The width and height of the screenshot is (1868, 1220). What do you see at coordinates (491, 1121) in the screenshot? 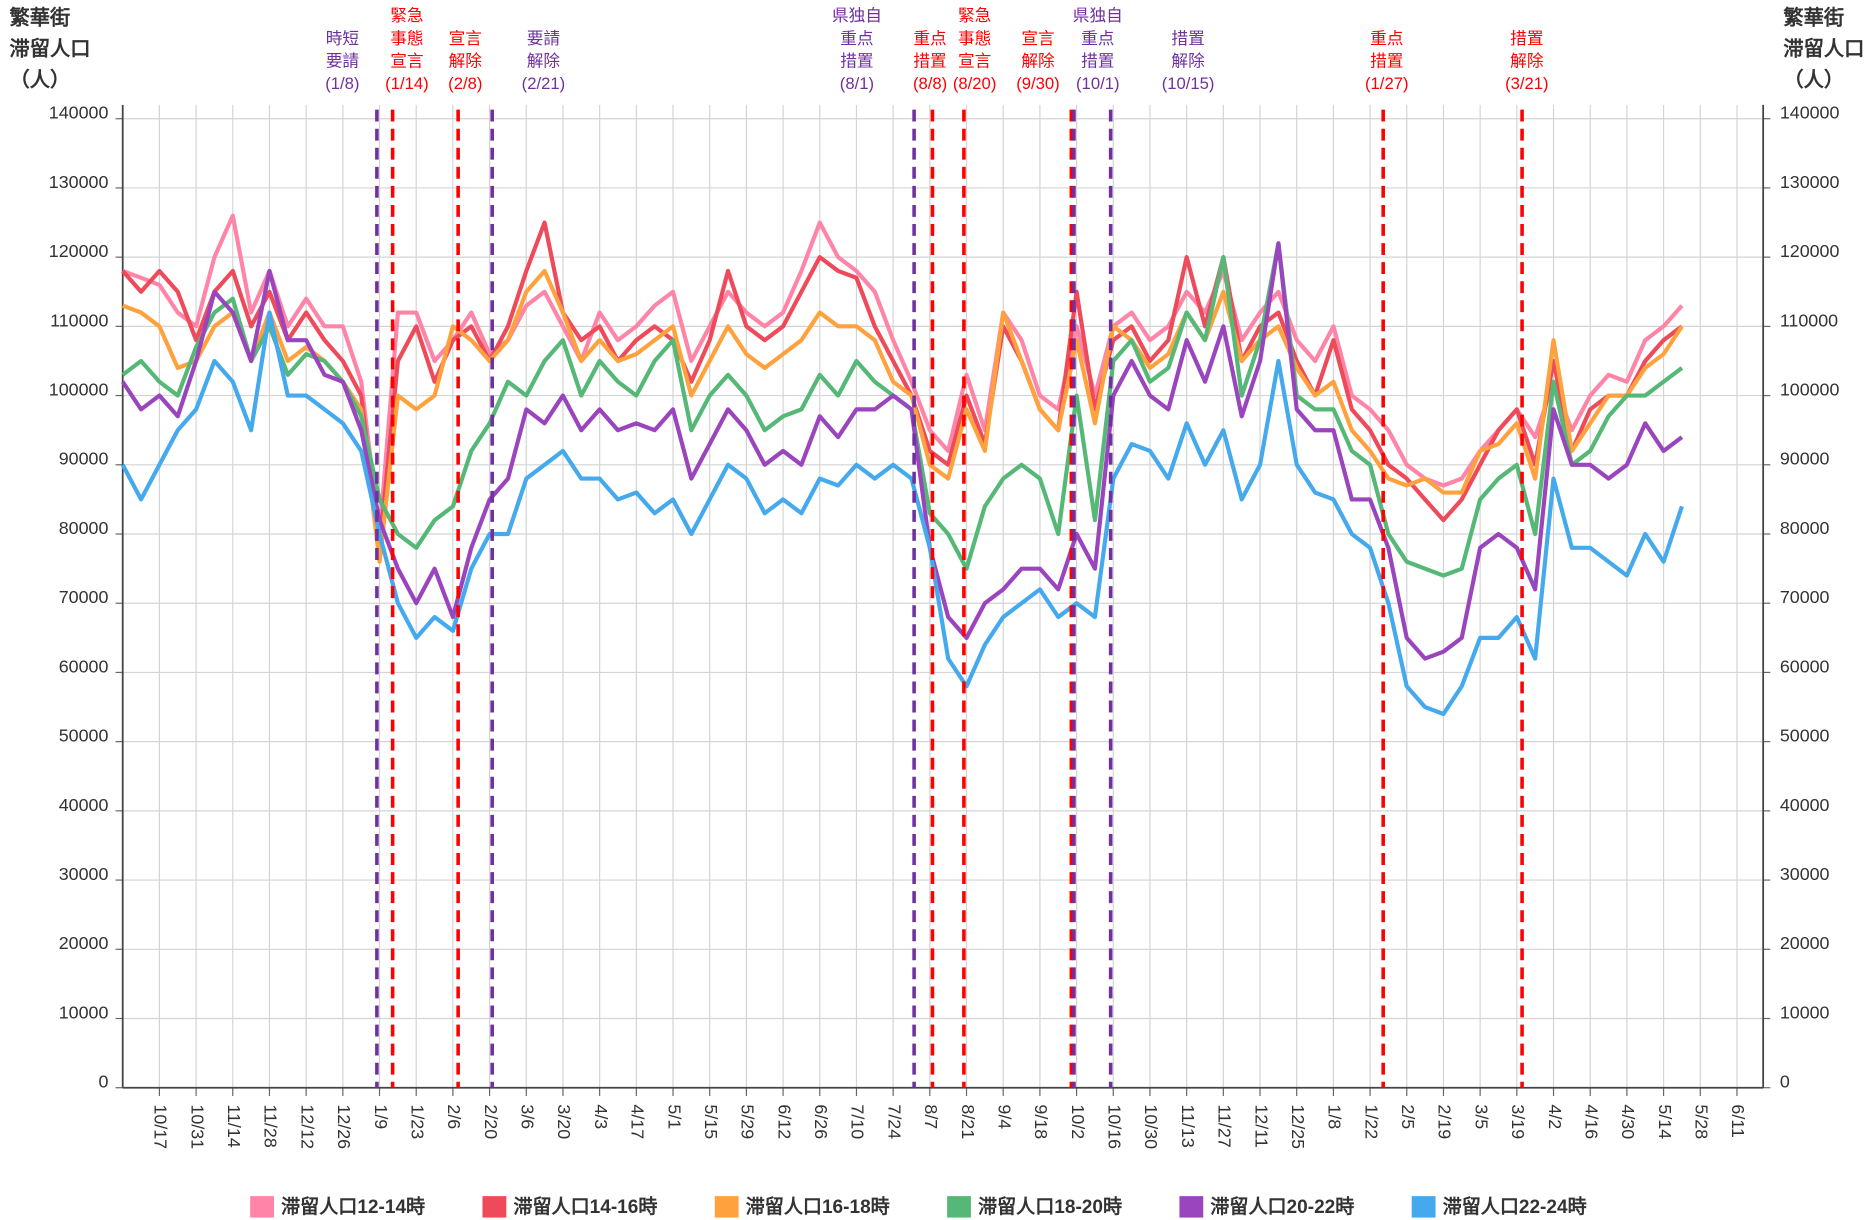
I see `x-tick-label: 2/20` at bounding box center [491, 1121].